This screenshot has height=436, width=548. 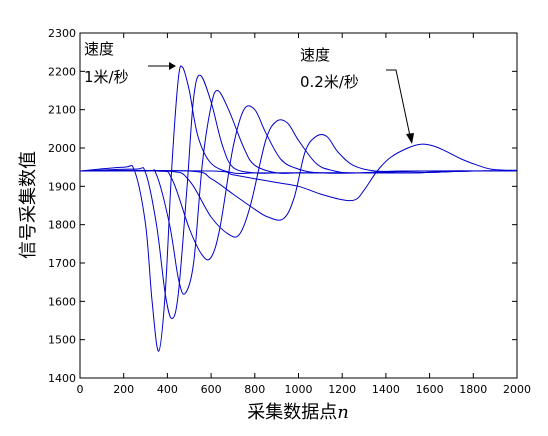 I want to click on x-axis-title-text: 采集数据点, so click(x=292, y=412).